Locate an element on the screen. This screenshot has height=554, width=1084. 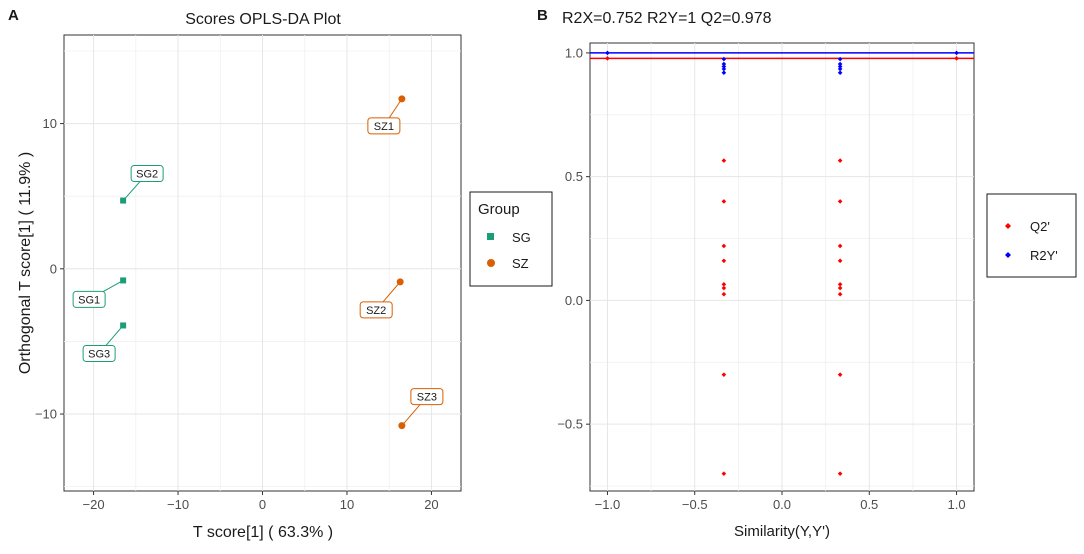
point-marker-sg2 is located at coordinates (123, 200).